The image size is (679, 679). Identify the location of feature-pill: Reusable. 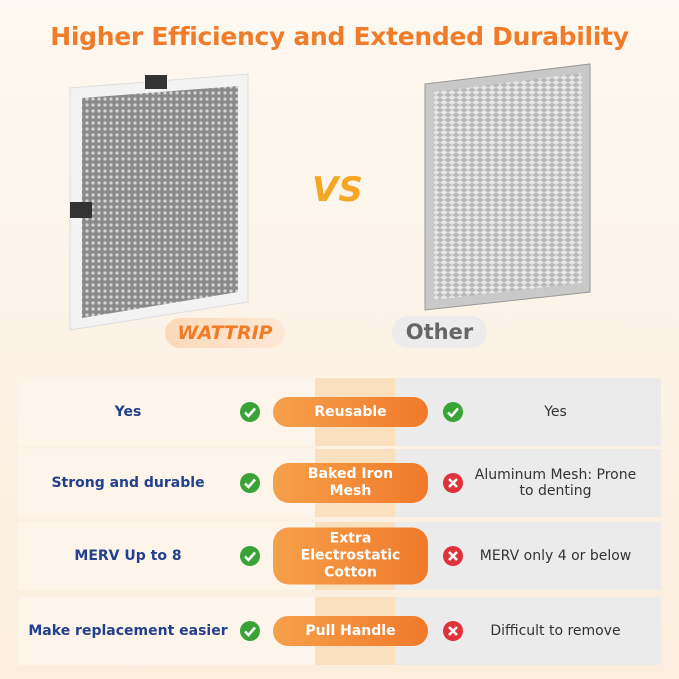
(350, 412).